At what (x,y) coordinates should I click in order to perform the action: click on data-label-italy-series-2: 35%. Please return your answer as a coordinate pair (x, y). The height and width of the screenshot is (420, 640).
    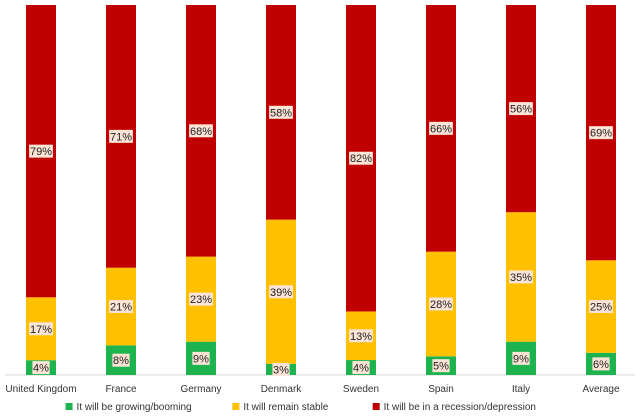
    Looking at the image, I should click on (521, 278).